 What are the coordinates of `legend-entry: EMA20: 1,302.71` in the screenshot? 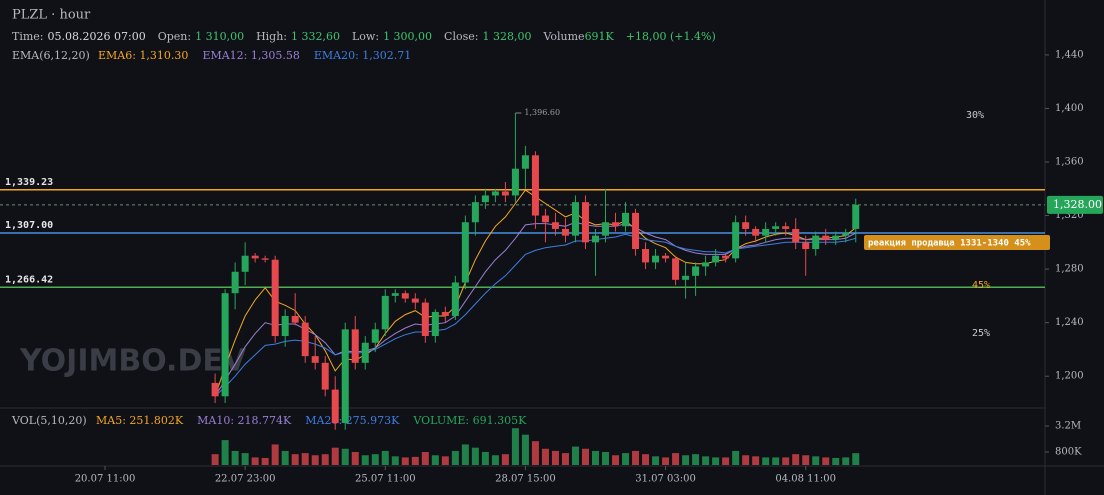 It's located at (362, 55).